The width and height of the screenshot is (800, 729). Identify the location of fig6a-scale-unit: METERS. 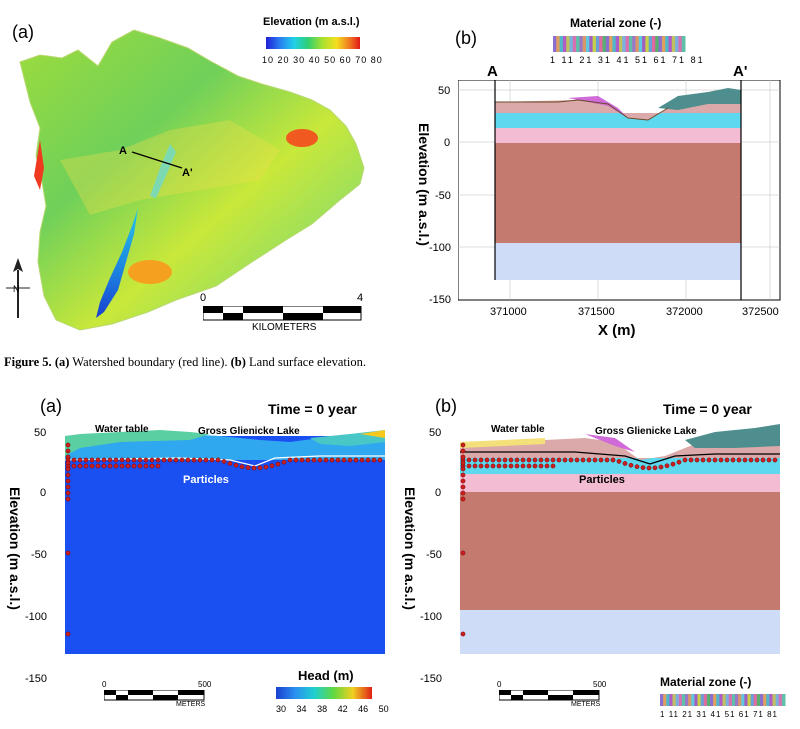
(191, 704).